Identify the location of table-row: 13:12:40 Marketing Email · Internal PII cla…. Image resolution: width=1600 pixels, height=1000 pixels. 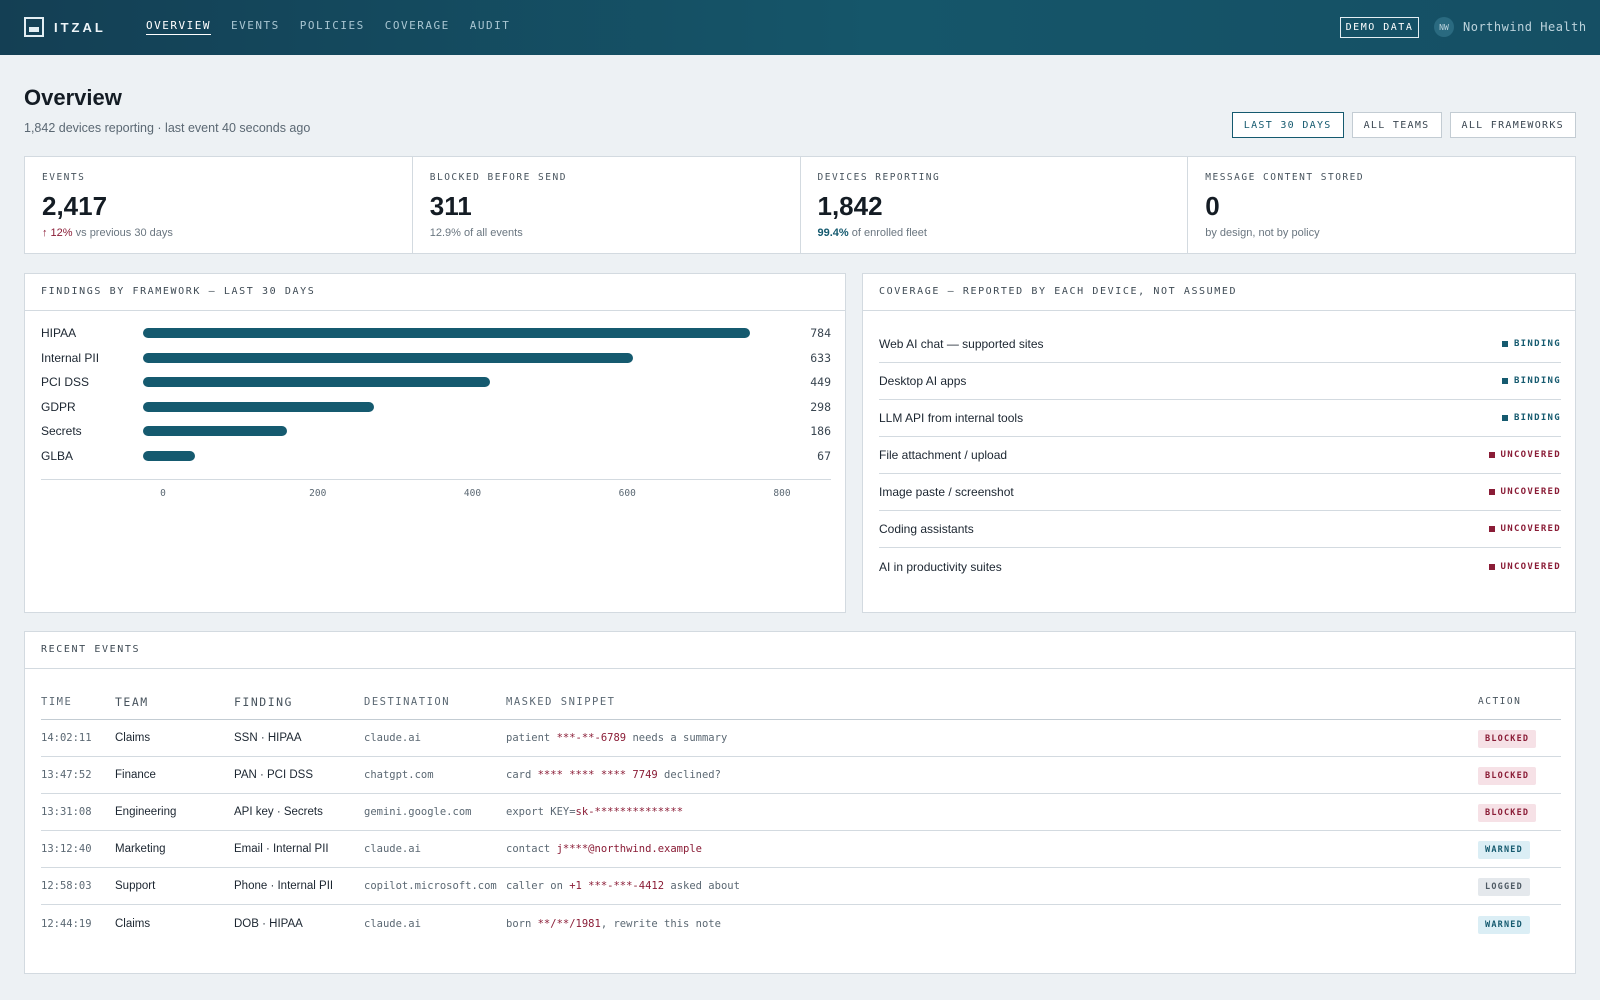
(801, 849).